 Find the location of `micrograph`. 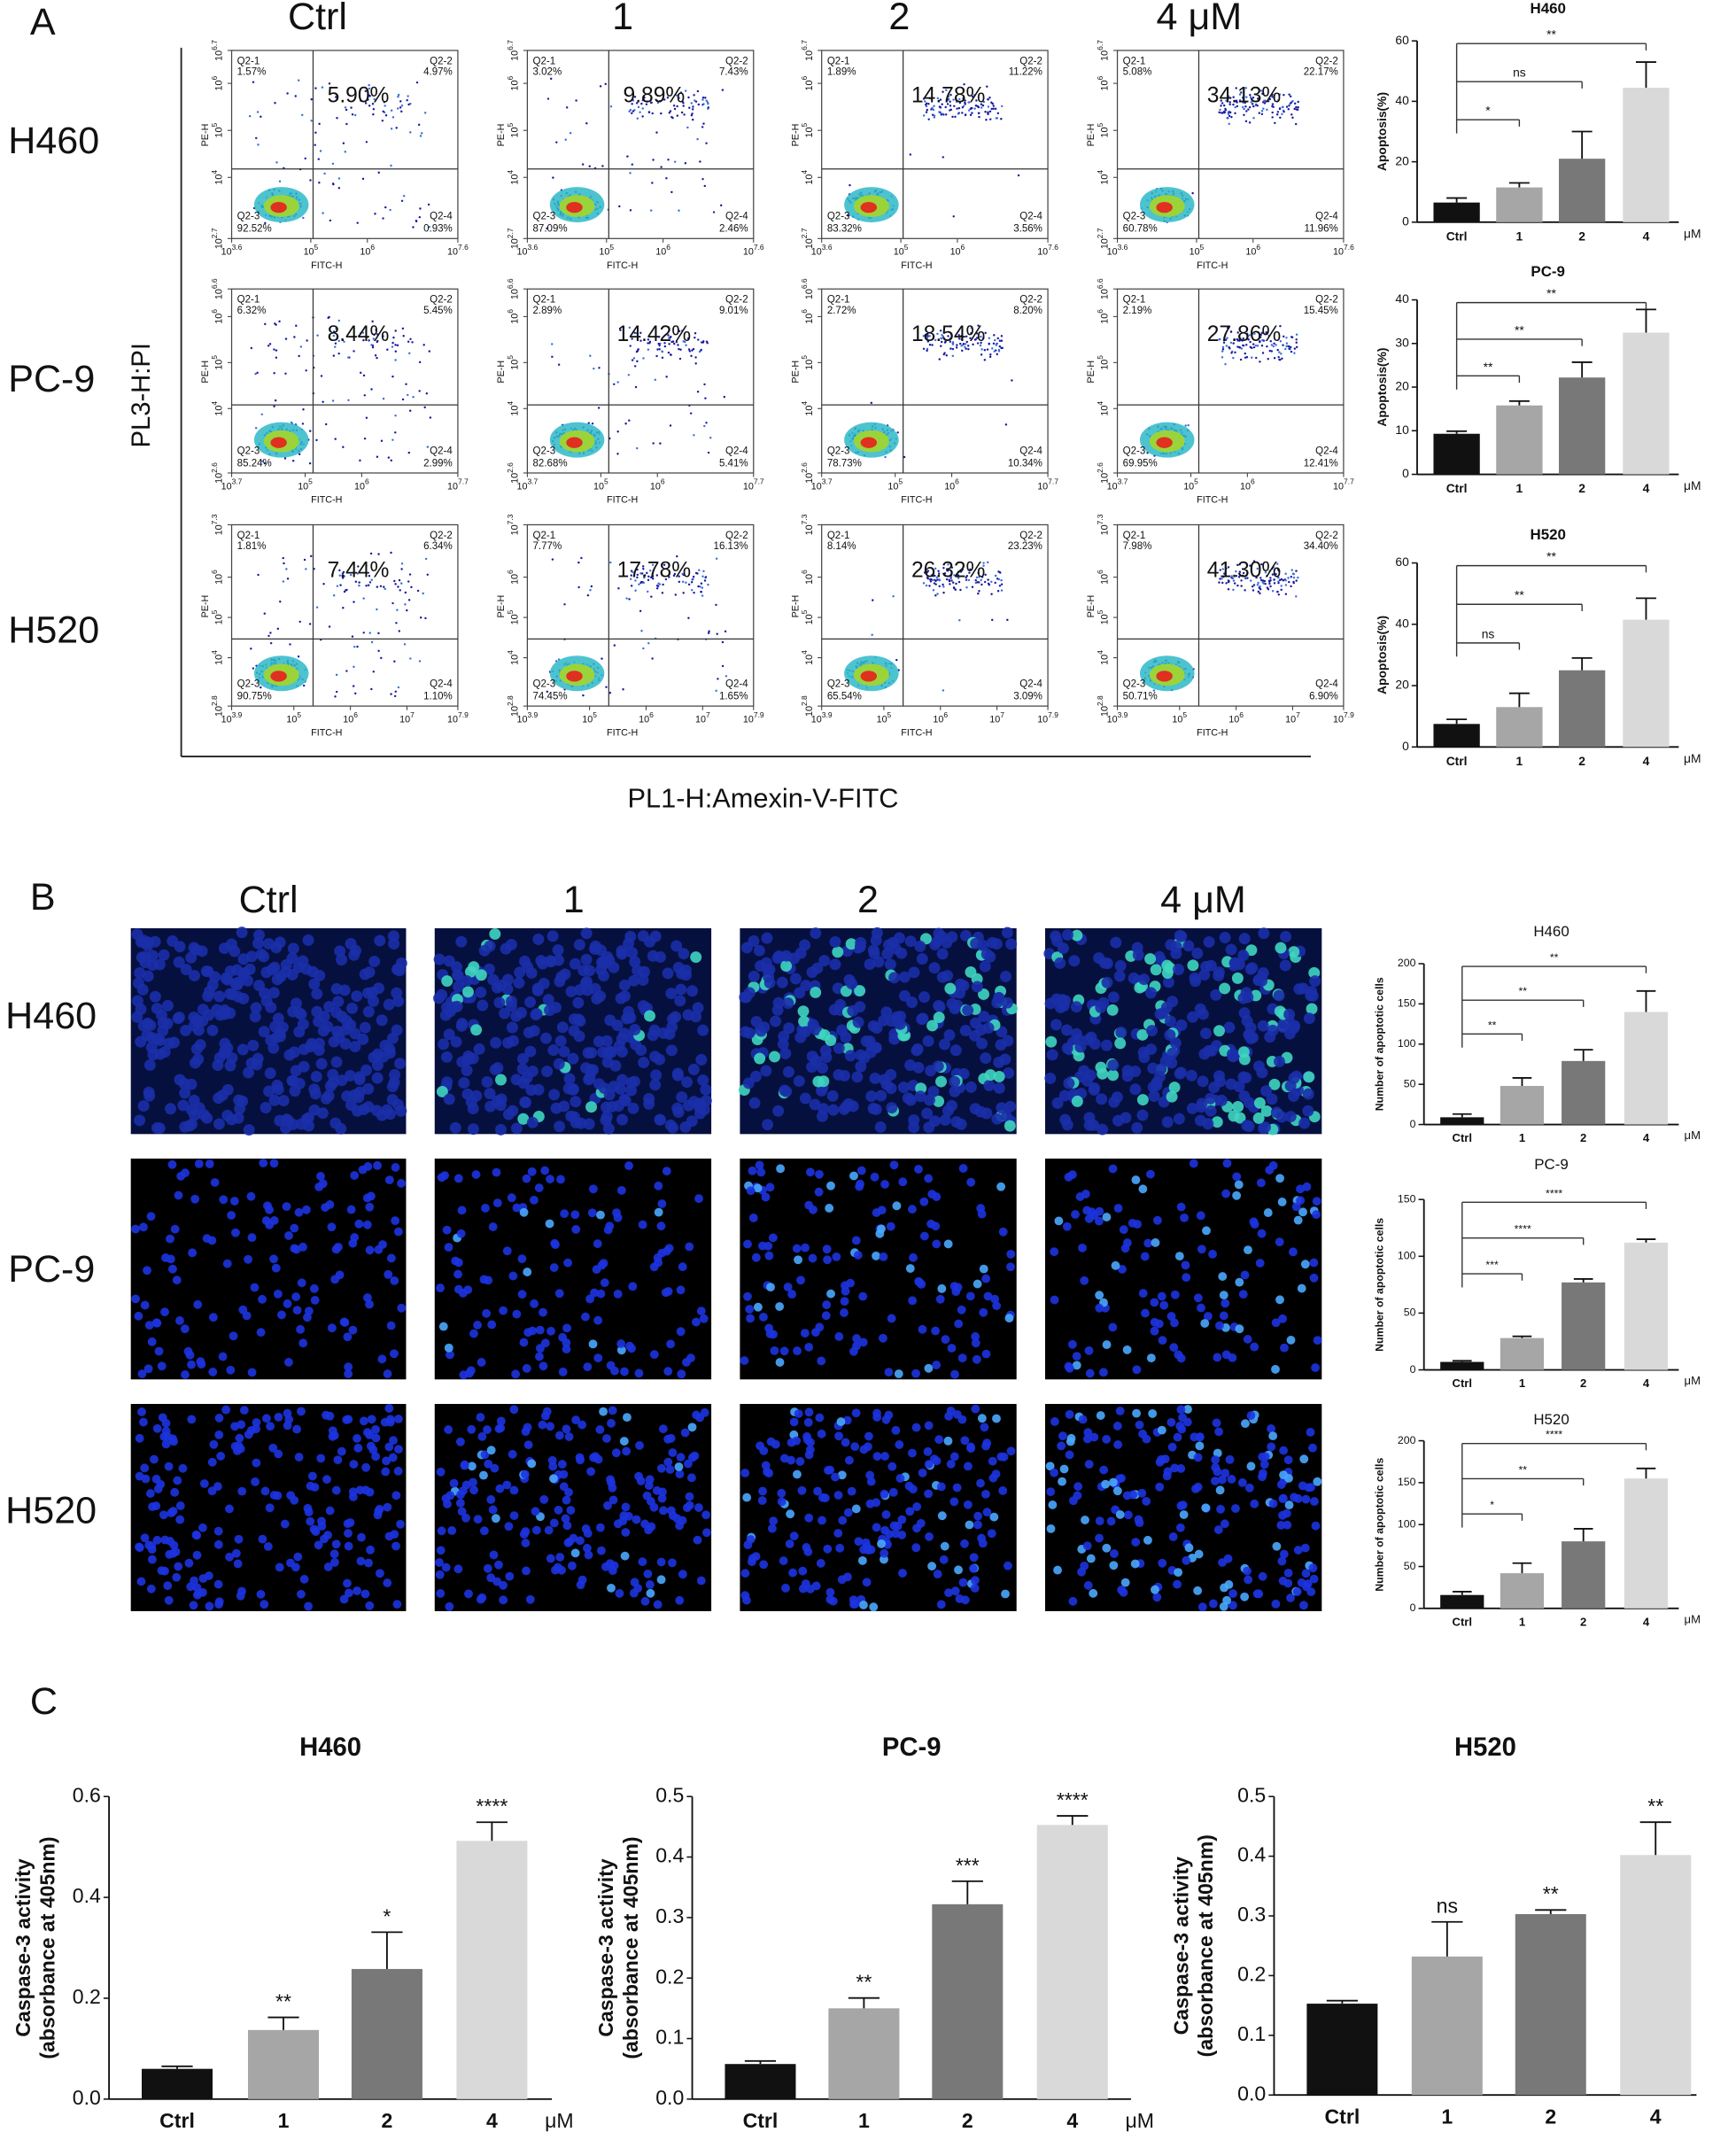

micrograph is located at coordinates (573, 1031).